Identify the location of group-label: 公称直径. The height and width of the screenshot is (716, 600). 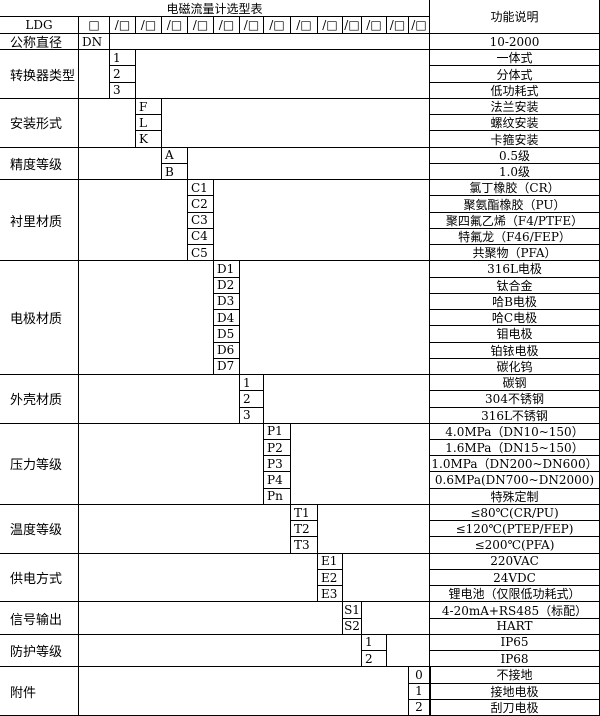
(39, 42).